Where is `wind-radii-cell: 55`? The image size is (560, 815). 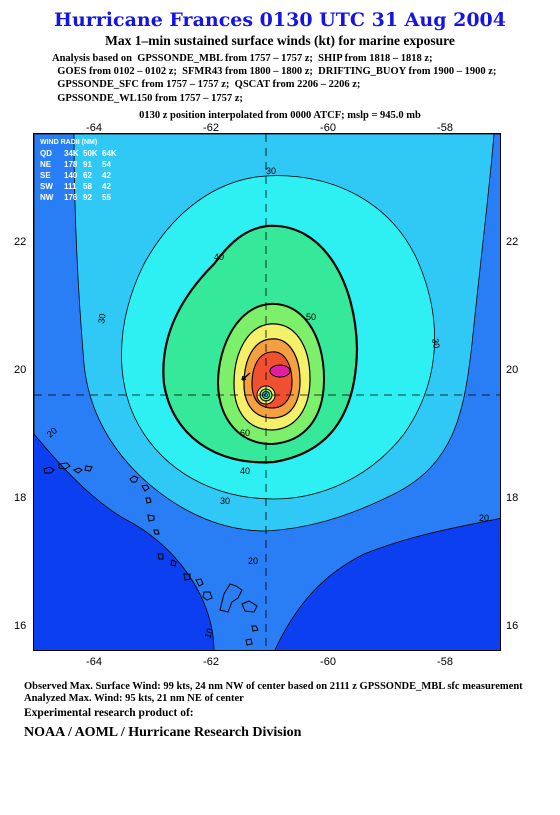 wind-radii-cell: 55 is located at coordinates (106, 197).